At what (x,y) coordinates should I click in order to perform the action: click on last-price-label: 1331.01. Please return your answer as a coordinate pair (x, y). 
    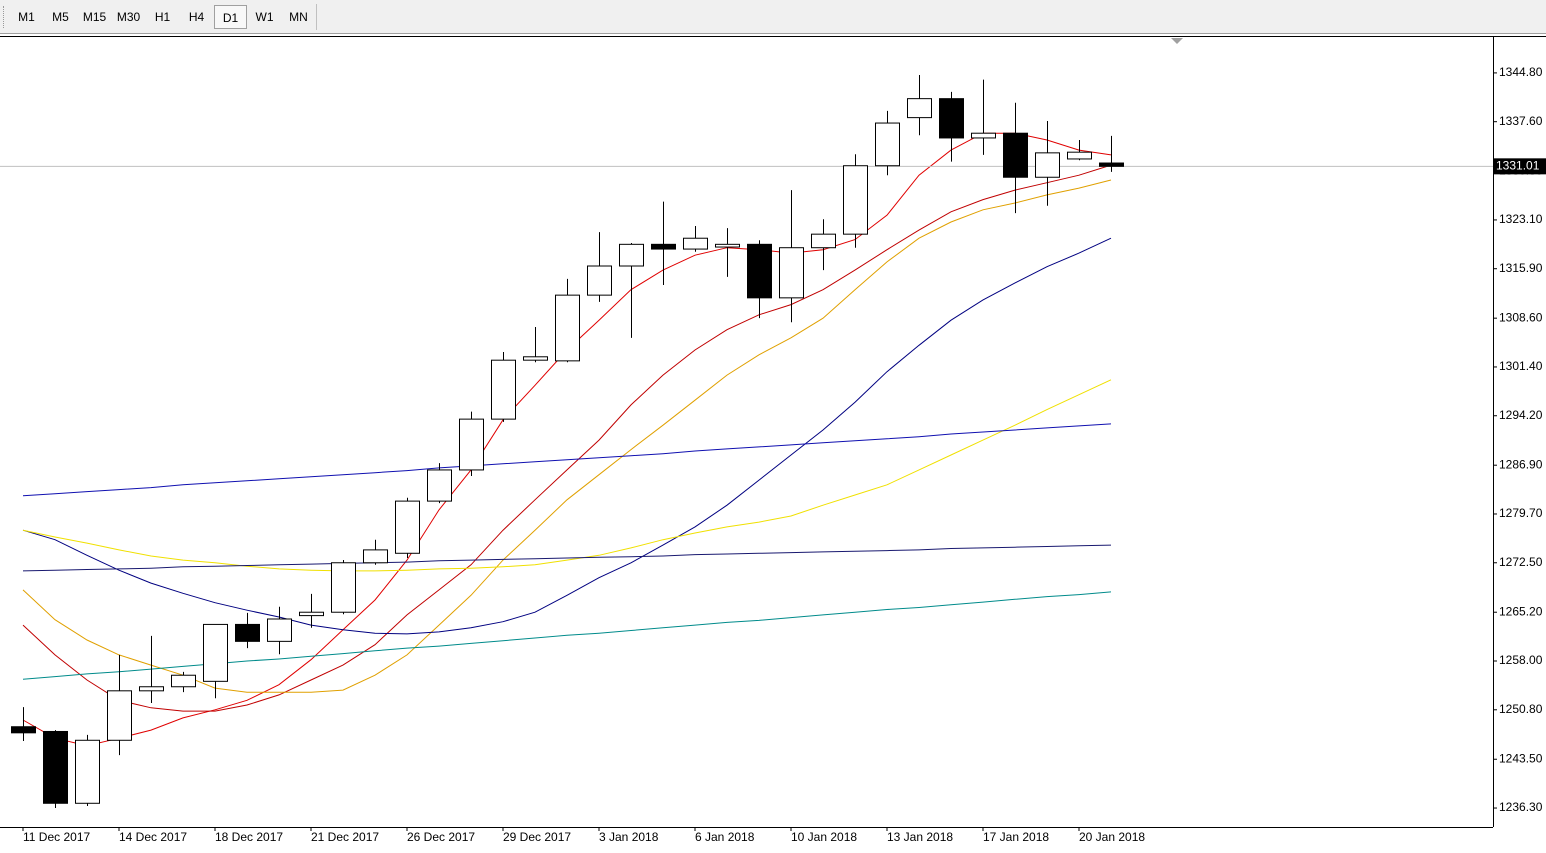
    Looking at the image, I should click on (1518, 166).